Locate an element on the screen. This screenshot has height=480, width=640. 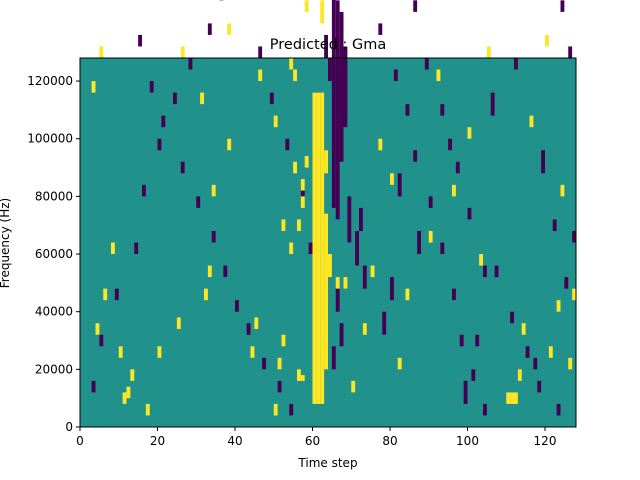
chart-title: Predicted : Gma is located at coordinates (328, 45).